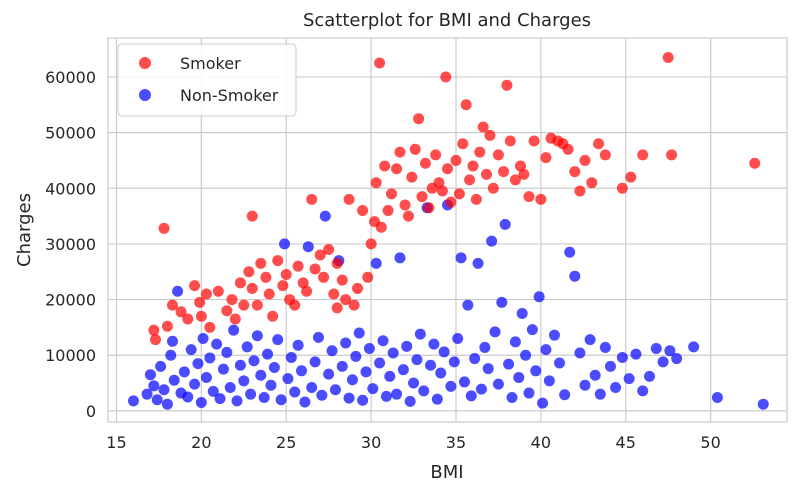  Describe the element at coordinates (456, 442) in the screenshot. I see `x-tick-label: 35` at that location.